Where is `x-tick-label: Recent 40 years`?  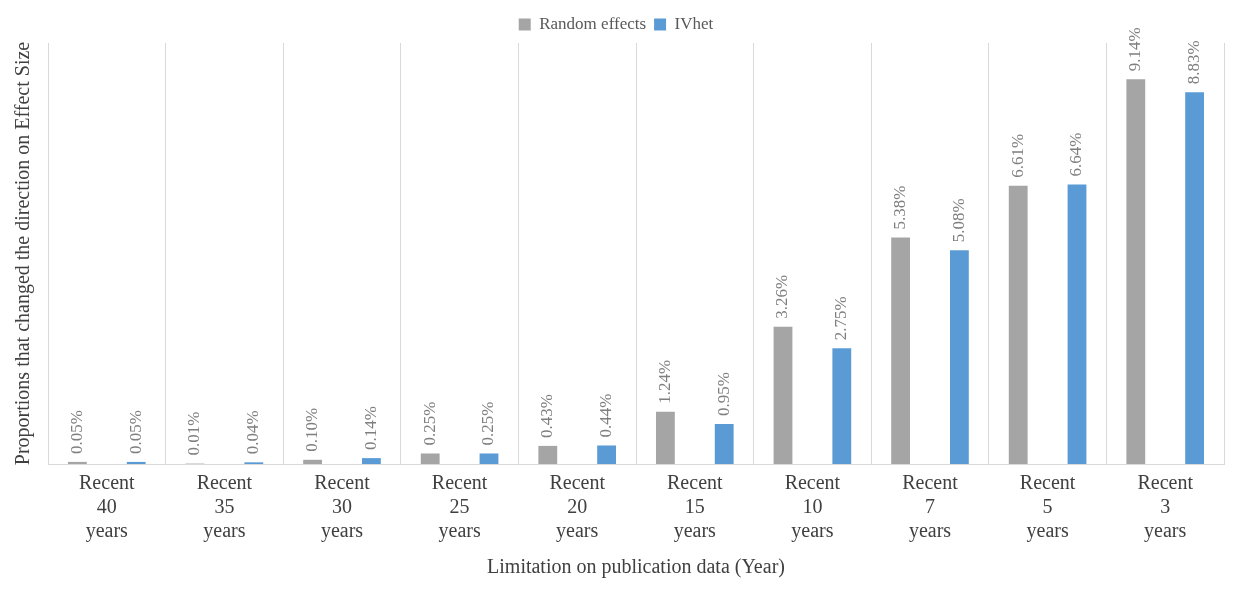 x-tick-label: Recent 40 years is located at coordinates (107, 507).